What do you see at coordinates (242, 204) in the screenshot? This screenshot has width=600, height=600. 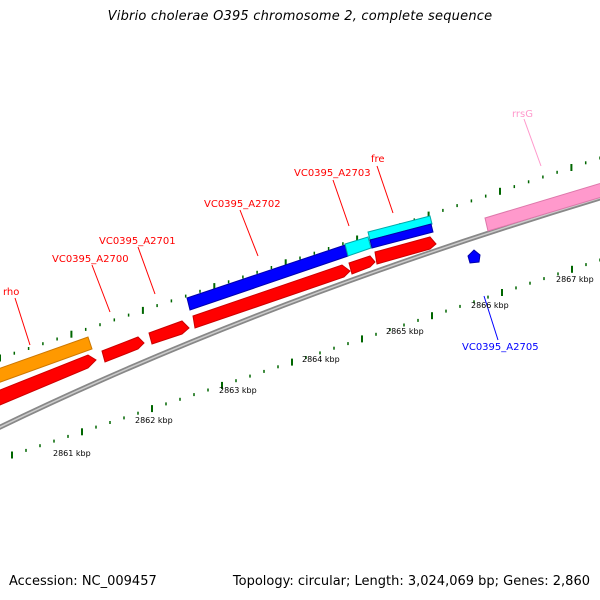 I see `gene-label-a2702: VC0395_A2702` at bounding box center [242, 204].